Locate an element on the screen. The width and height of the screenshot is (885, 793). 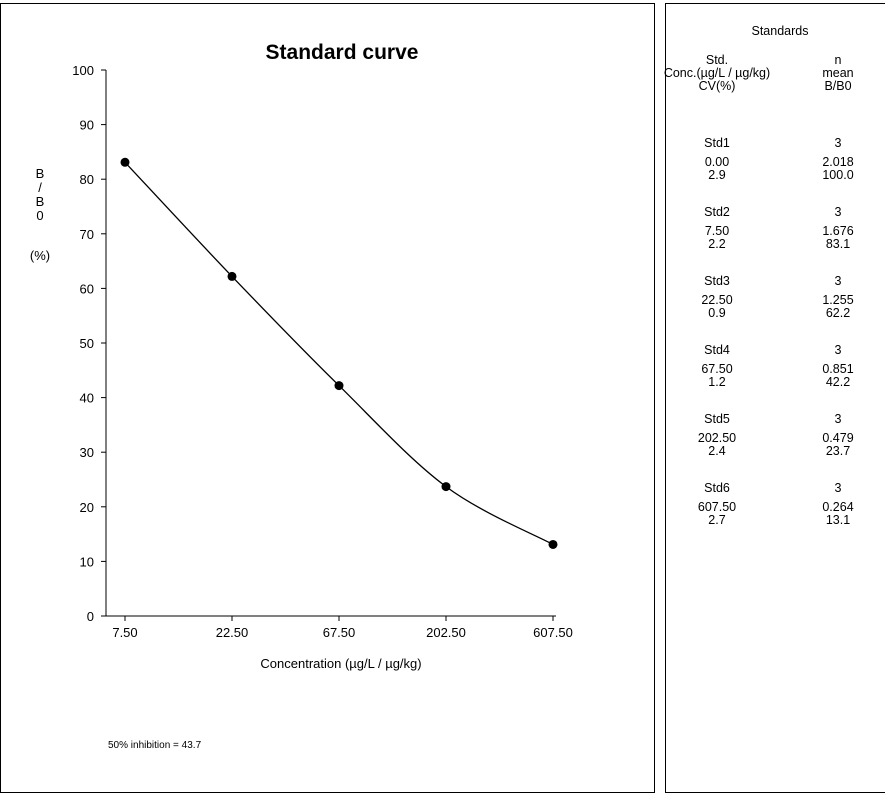
std-cv: 2.7 is located at coordinates (716, 520).